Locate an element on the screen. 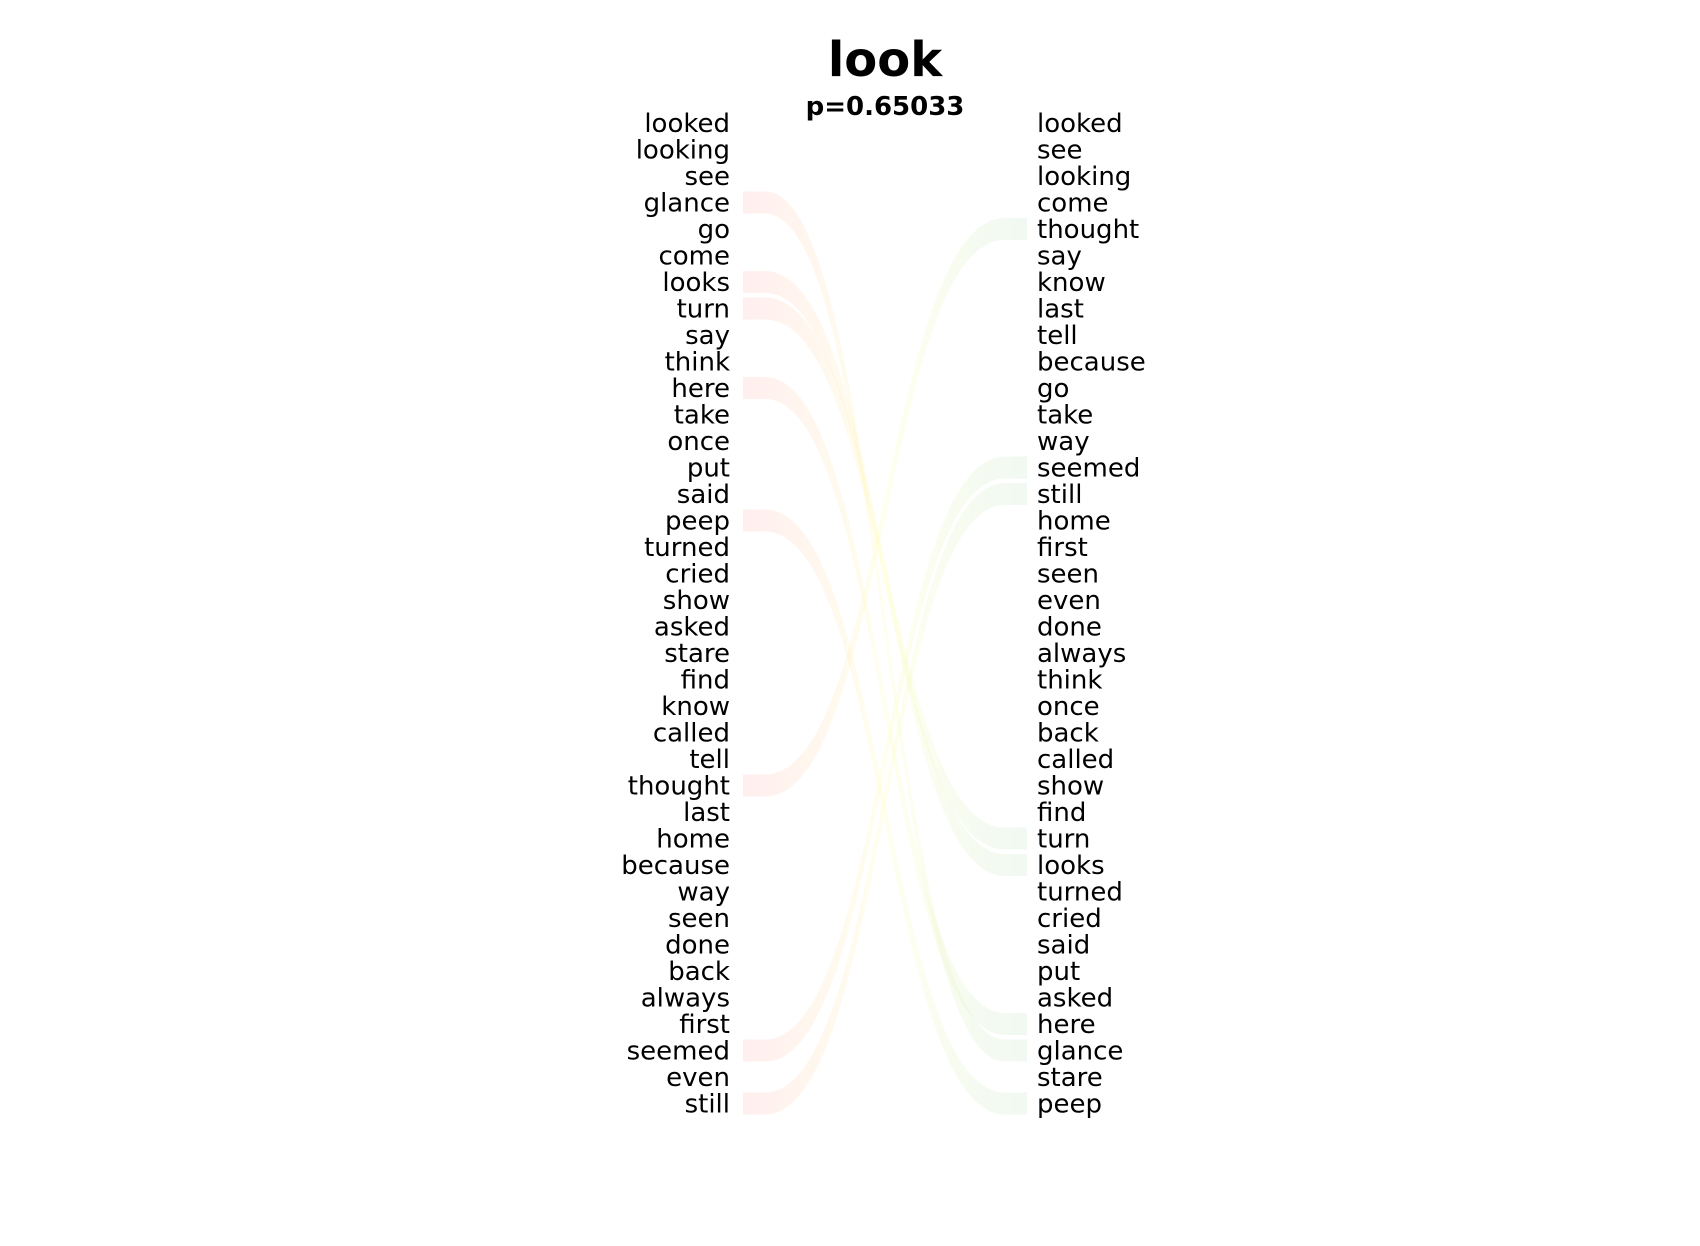 The height and width of the screenshot is (1246, 1700). rank-ribbon-here is located at coordinates (885, 706).